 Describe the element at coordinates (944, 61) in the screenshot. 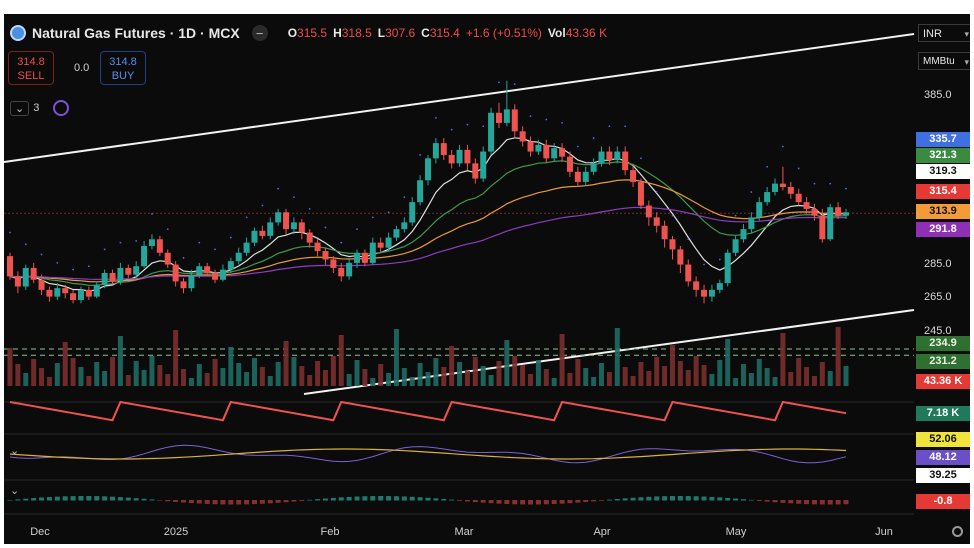

I see `unit-select: MMBtu ▾` at that location.